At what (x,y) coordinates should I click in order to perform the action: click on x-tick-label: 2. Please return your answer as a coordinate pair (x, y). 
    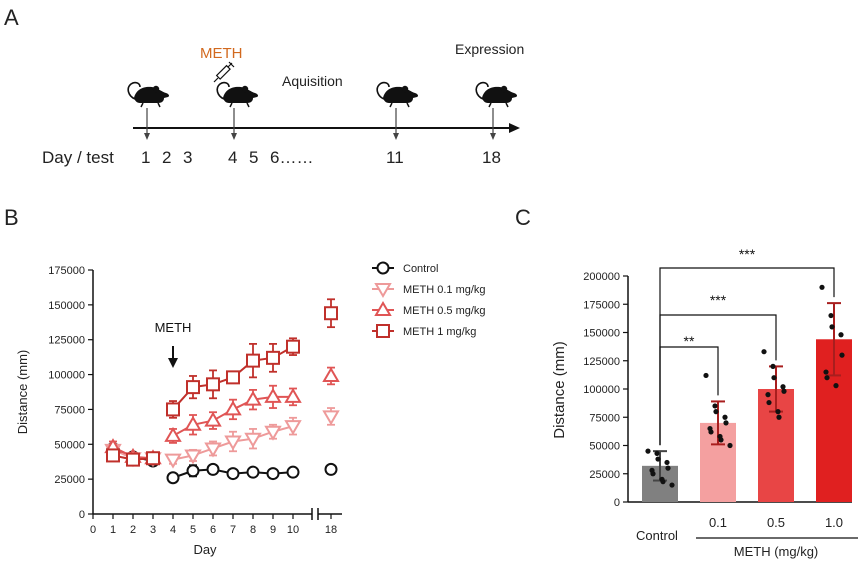
    Looking at the image, I should click on (133, 530).